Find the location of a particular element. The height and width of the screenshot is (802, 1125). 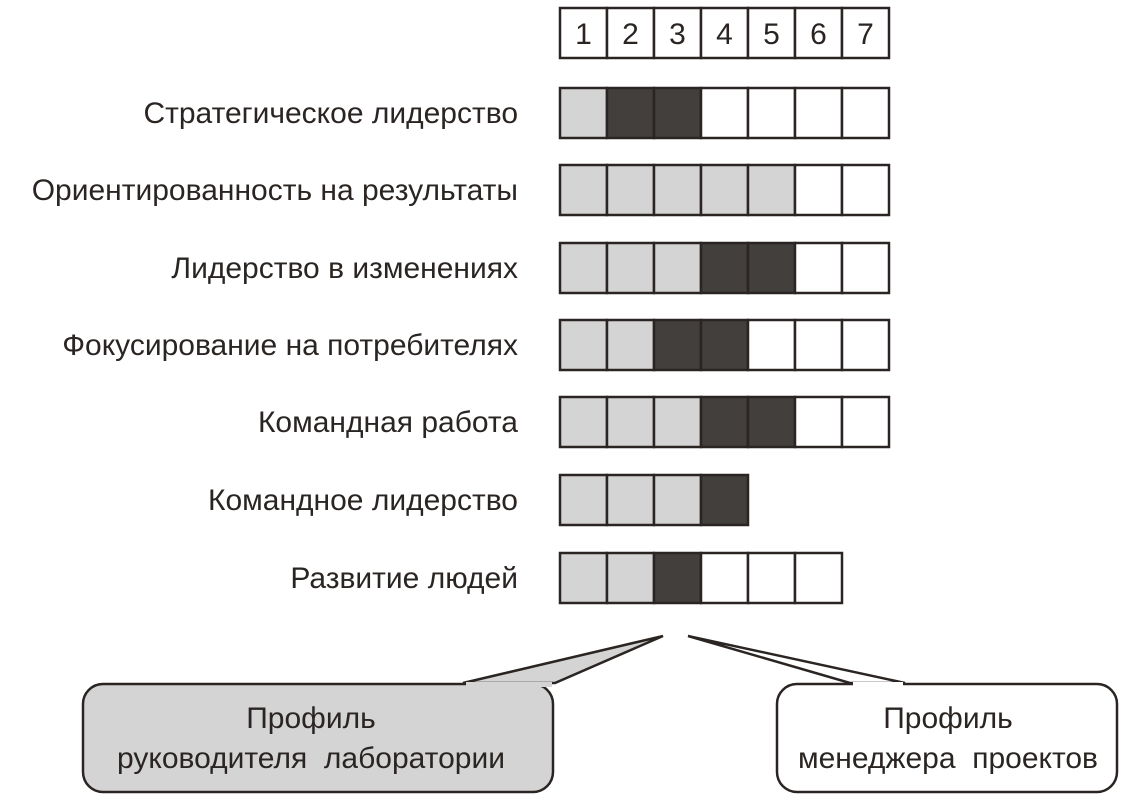

level-number: 1 is located at coordinates (583, 34).